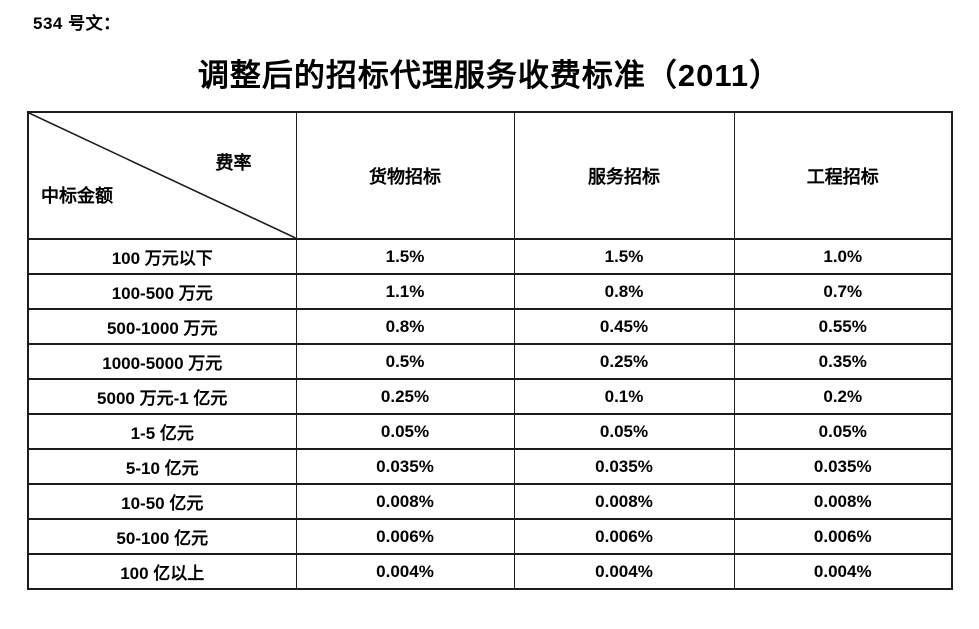 Image resolution: width=979 pixels, height=629 pixels. Describe the element at coordinates (624, 396) in the screenshot. I see `fee-cell: 0.1%` at that location.